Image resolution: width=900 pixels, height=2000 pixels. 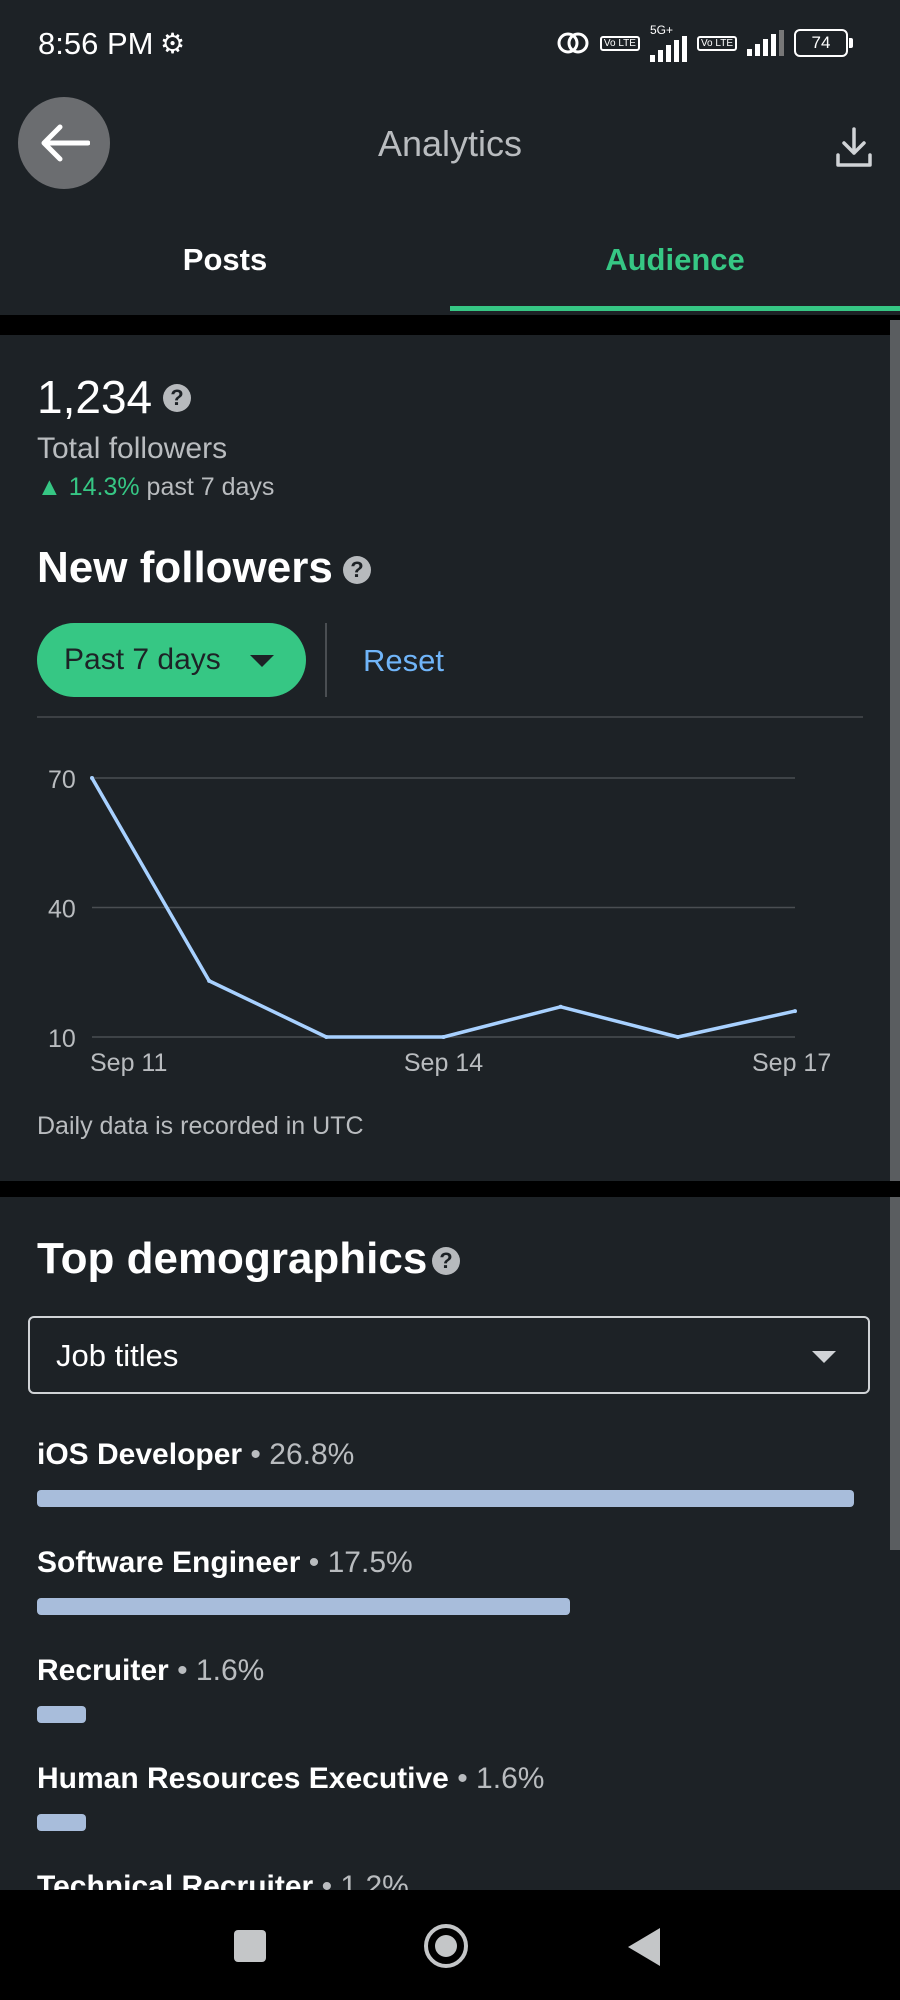 I want to click on demographic-label: Human Resources Executive • 1.6%, so click(x=457, y=1779).